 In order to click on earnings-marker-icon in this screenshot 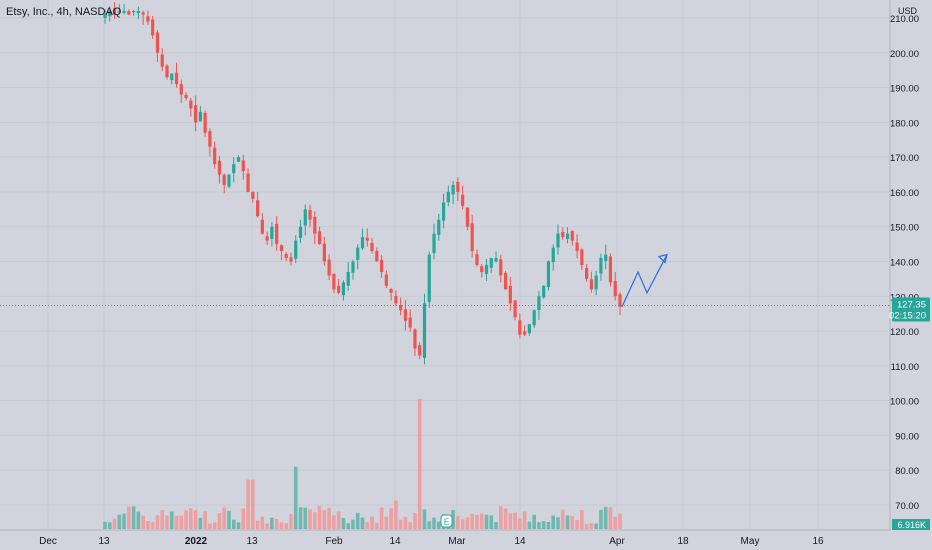, I will do `click(446, 521)`.